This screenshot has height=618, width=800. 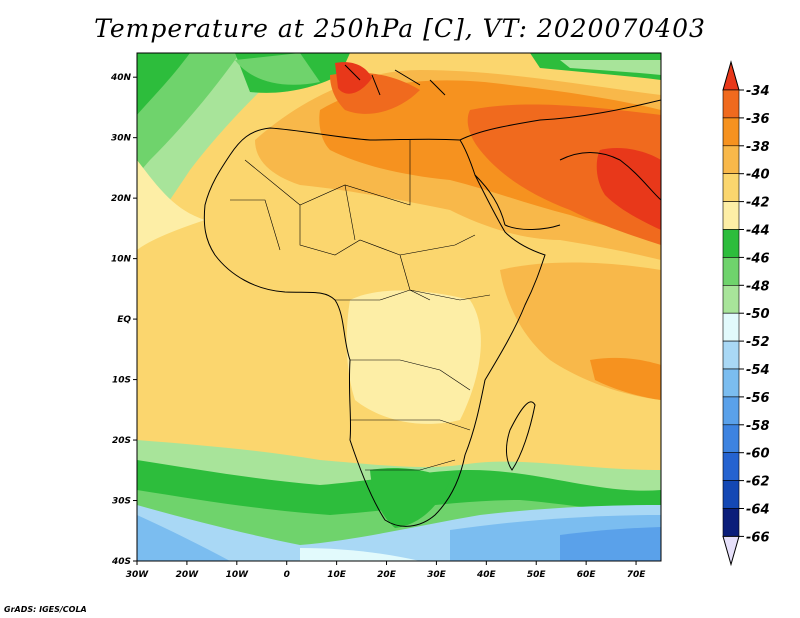 I want to click on colorbar-label: -52, so click(x=758, y=342).